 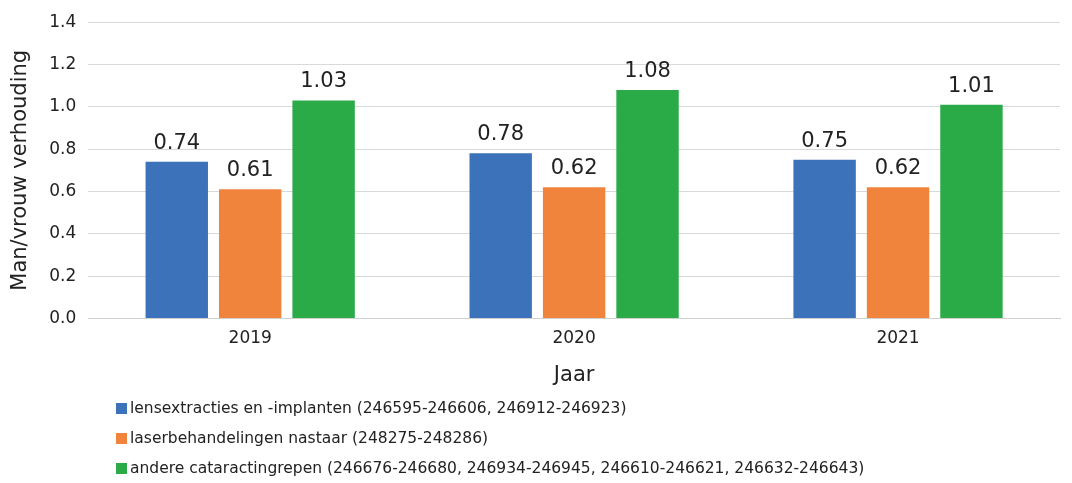 I want to click on legend-label: andere cataractingrepen (246676-246680, 246934-246945, 246610-246621, 246632-246643), so click(x=497, y=468).